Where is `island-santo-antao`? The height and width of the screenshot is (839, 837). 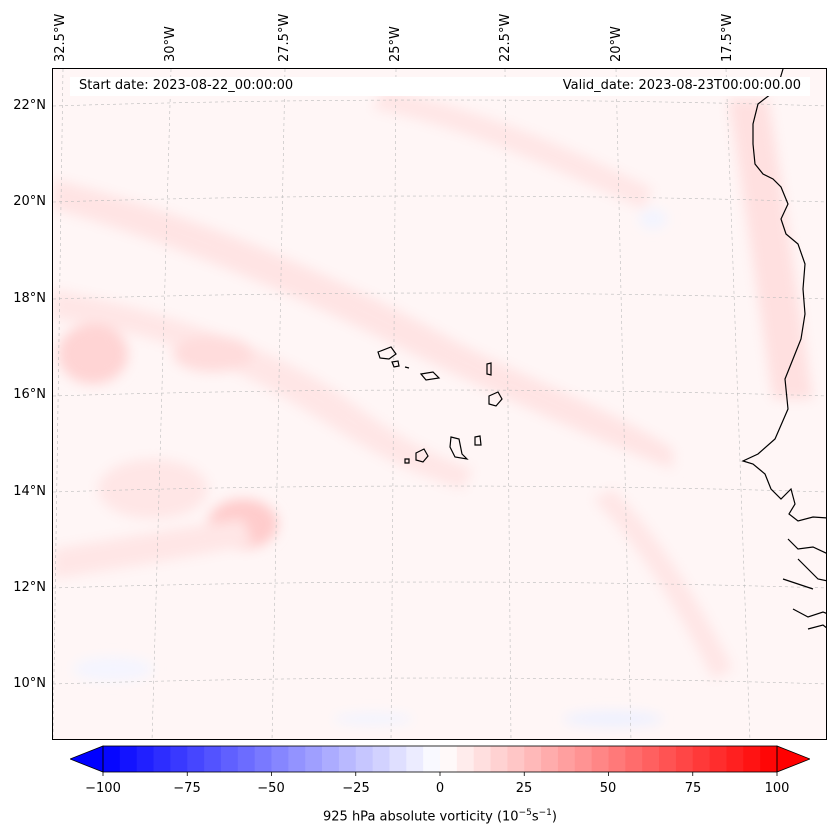 island-santo-antao is located at coordinates (387, 353).